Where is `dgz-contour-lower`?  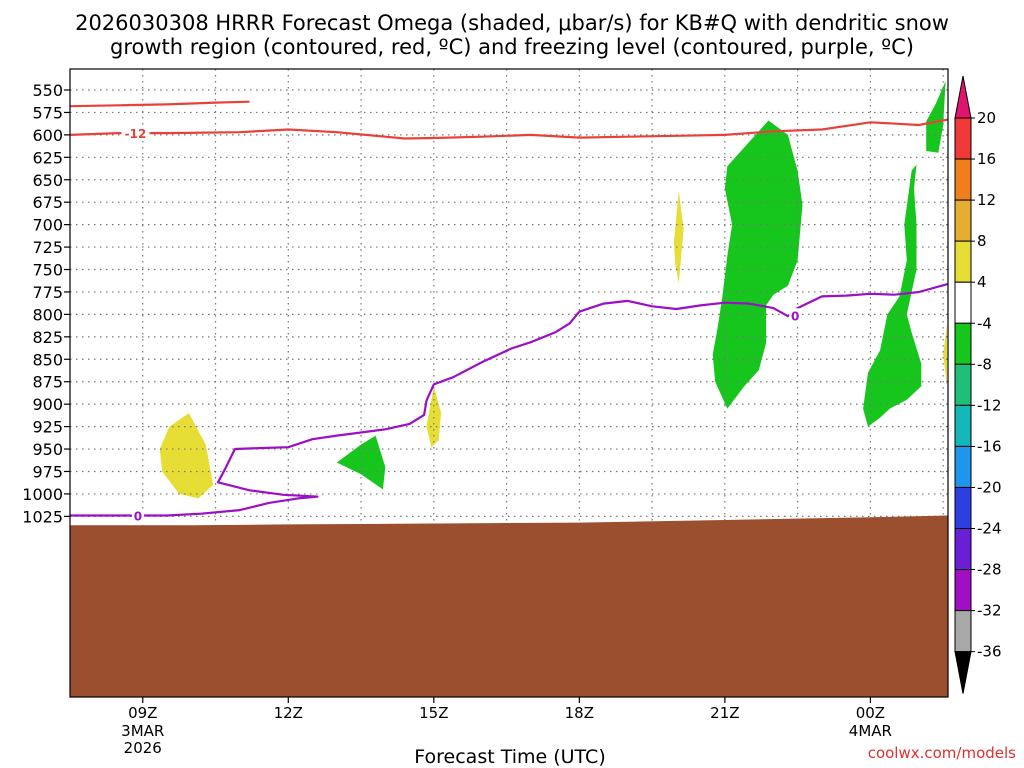 dgz-contour-lower is located at coordinates (509, 129).